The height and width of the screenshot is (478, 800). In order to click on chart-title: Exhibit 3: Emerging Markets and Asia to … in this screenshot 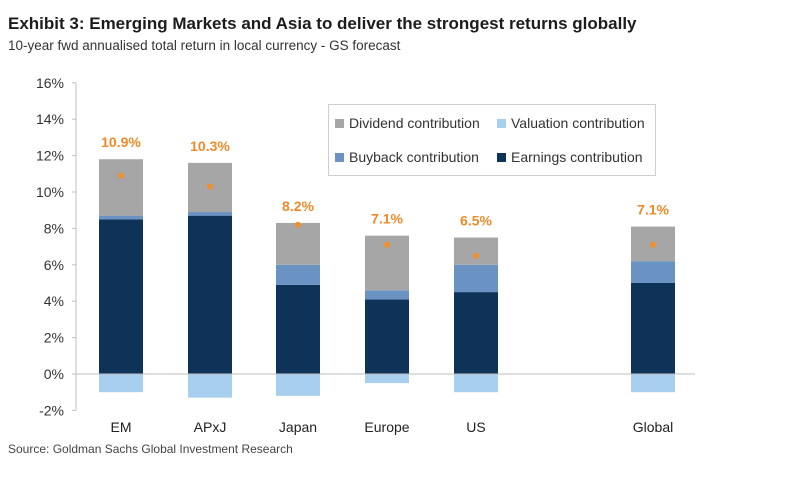, I will do `click(322, 23)`.